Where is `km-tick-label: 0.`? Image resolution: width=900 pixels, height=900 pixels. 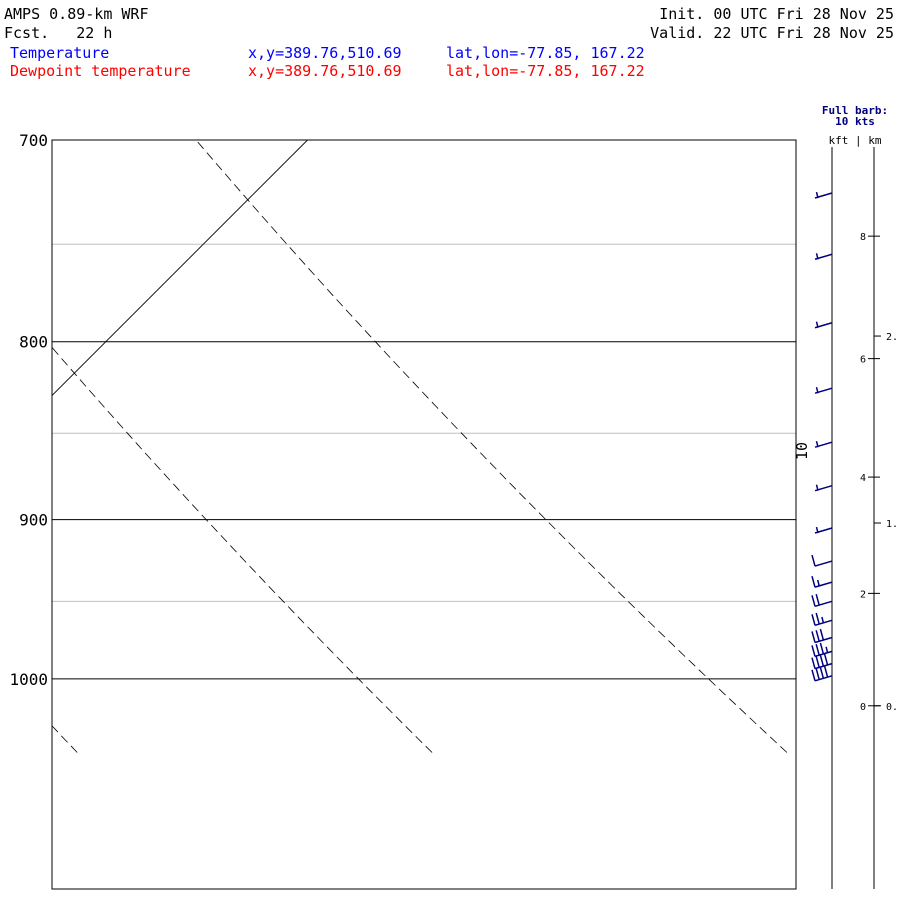
km-tick-label: 0. is located at coordinates (892, 707).